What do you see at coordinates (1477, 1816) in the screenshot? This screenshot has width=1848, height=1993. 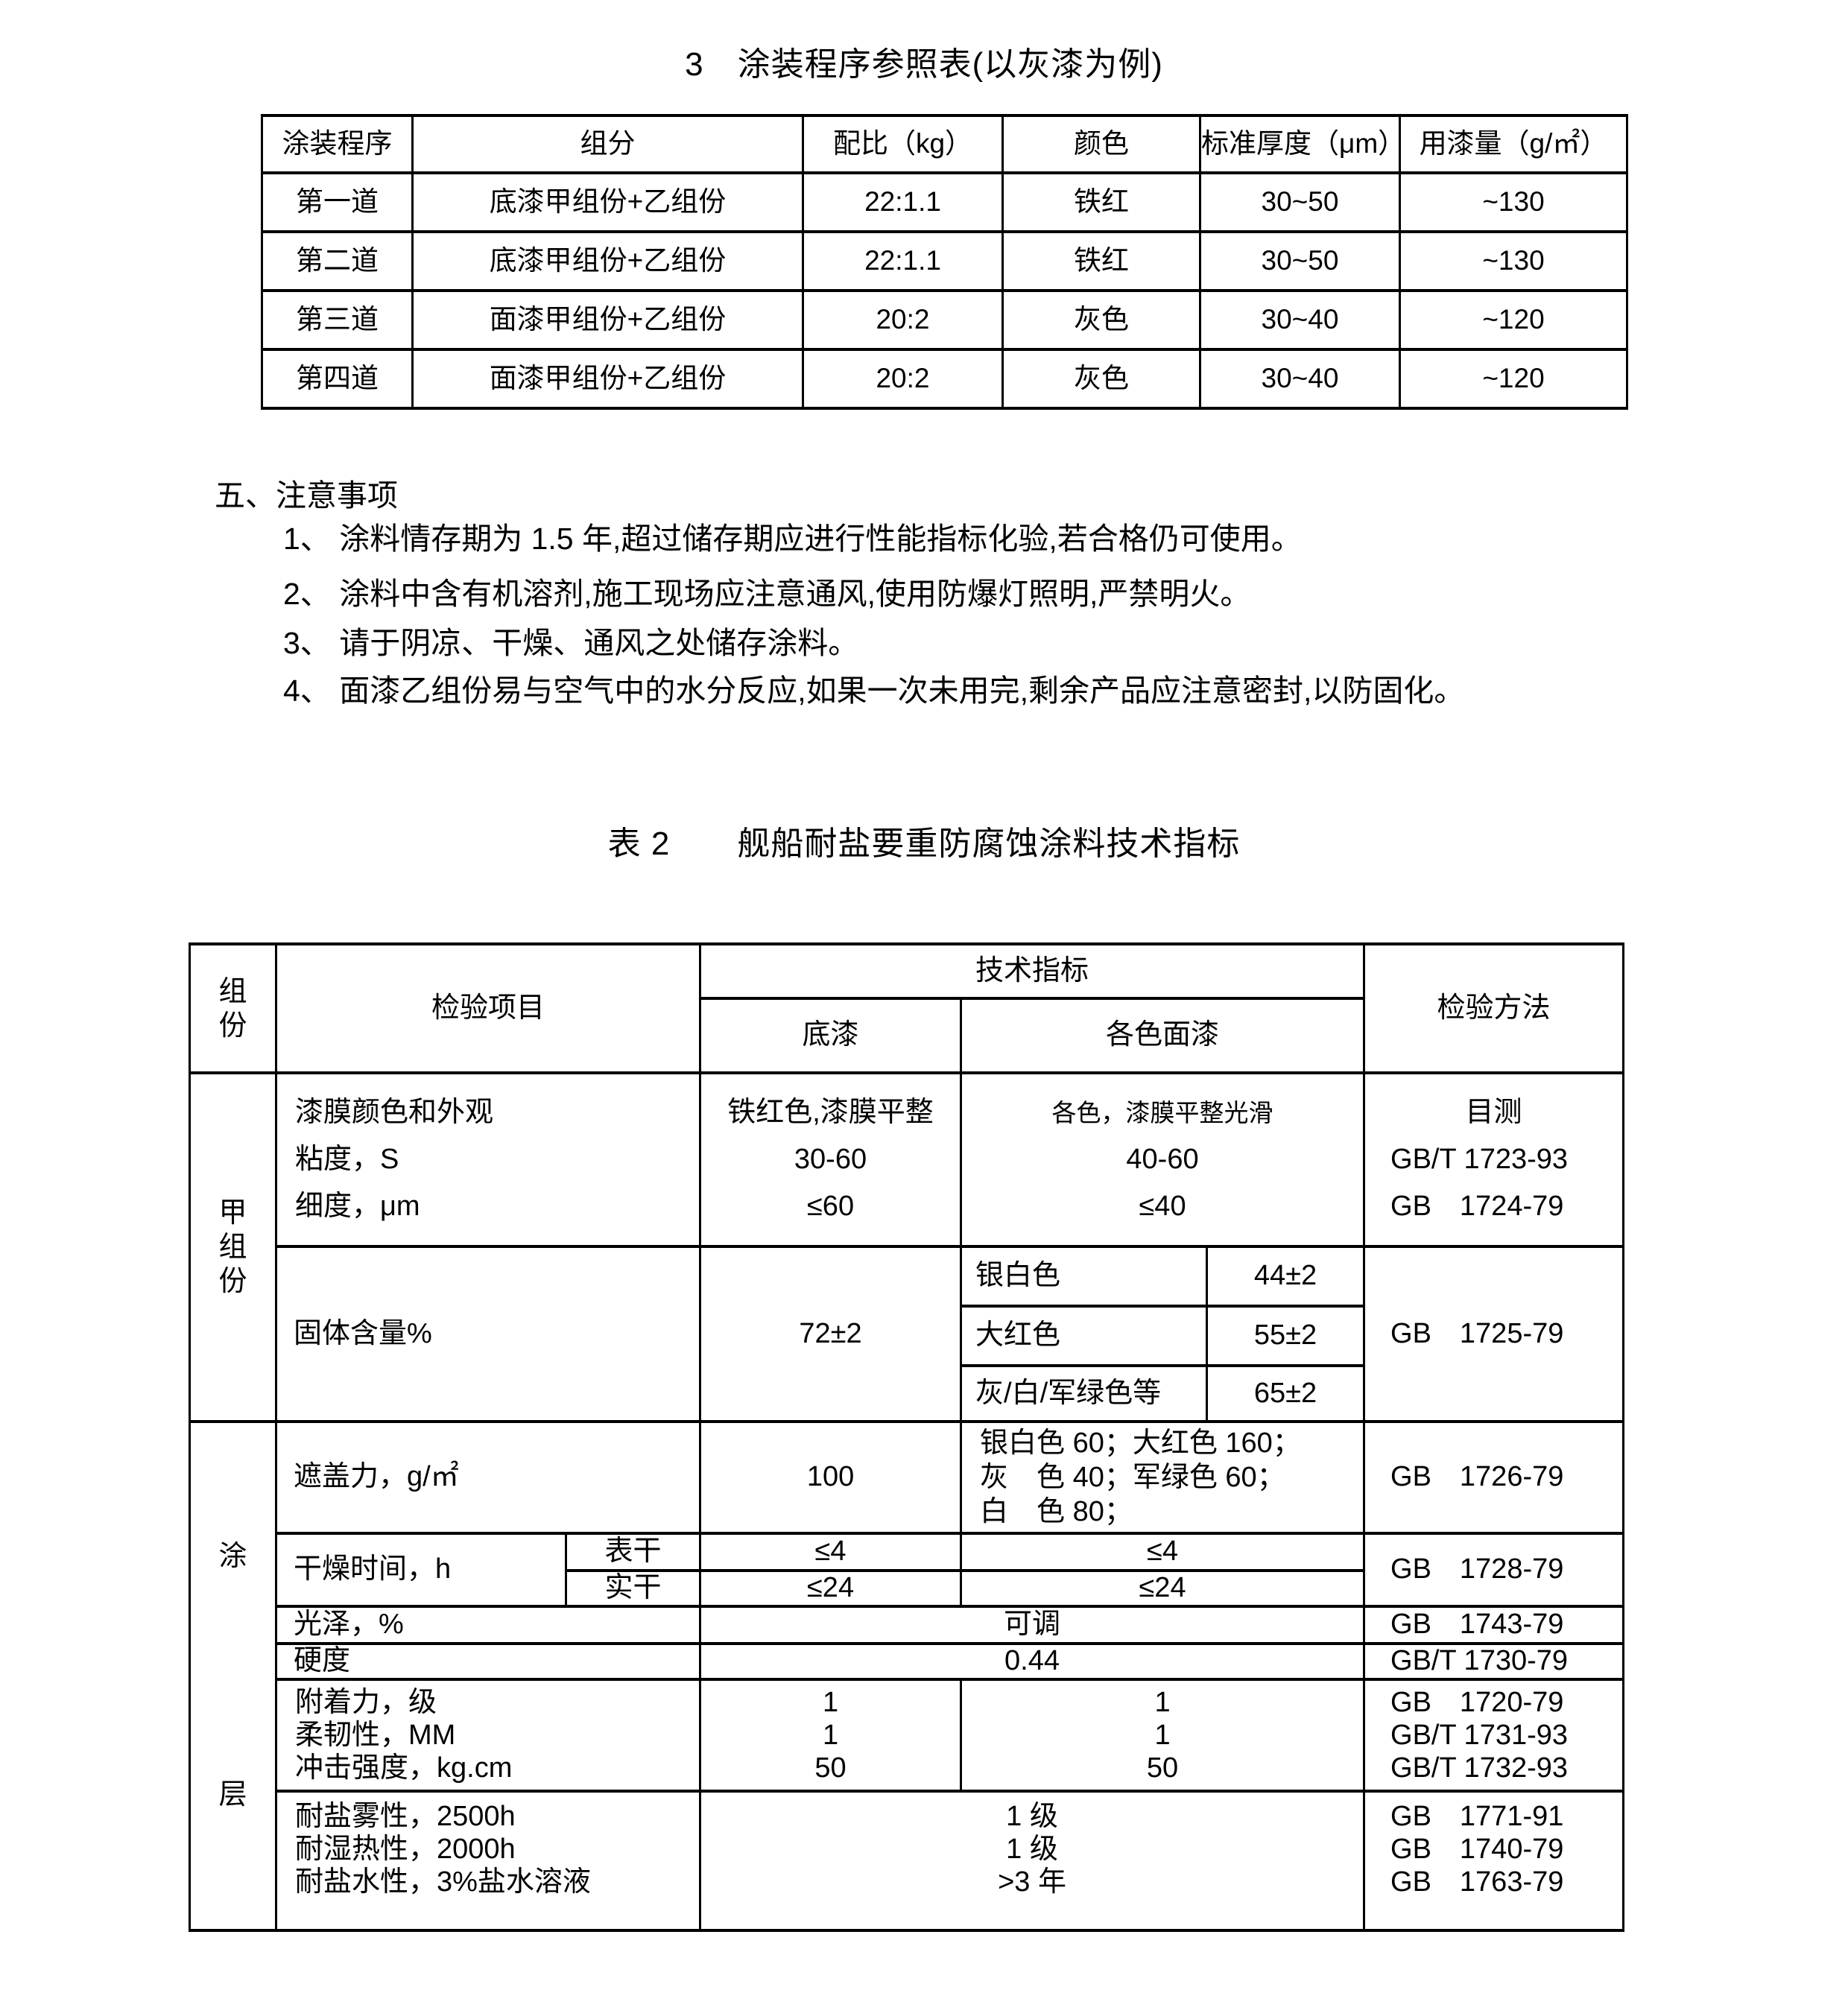 I see `cell-line: GB 1771-91` at bounding box center [1477, 1816].